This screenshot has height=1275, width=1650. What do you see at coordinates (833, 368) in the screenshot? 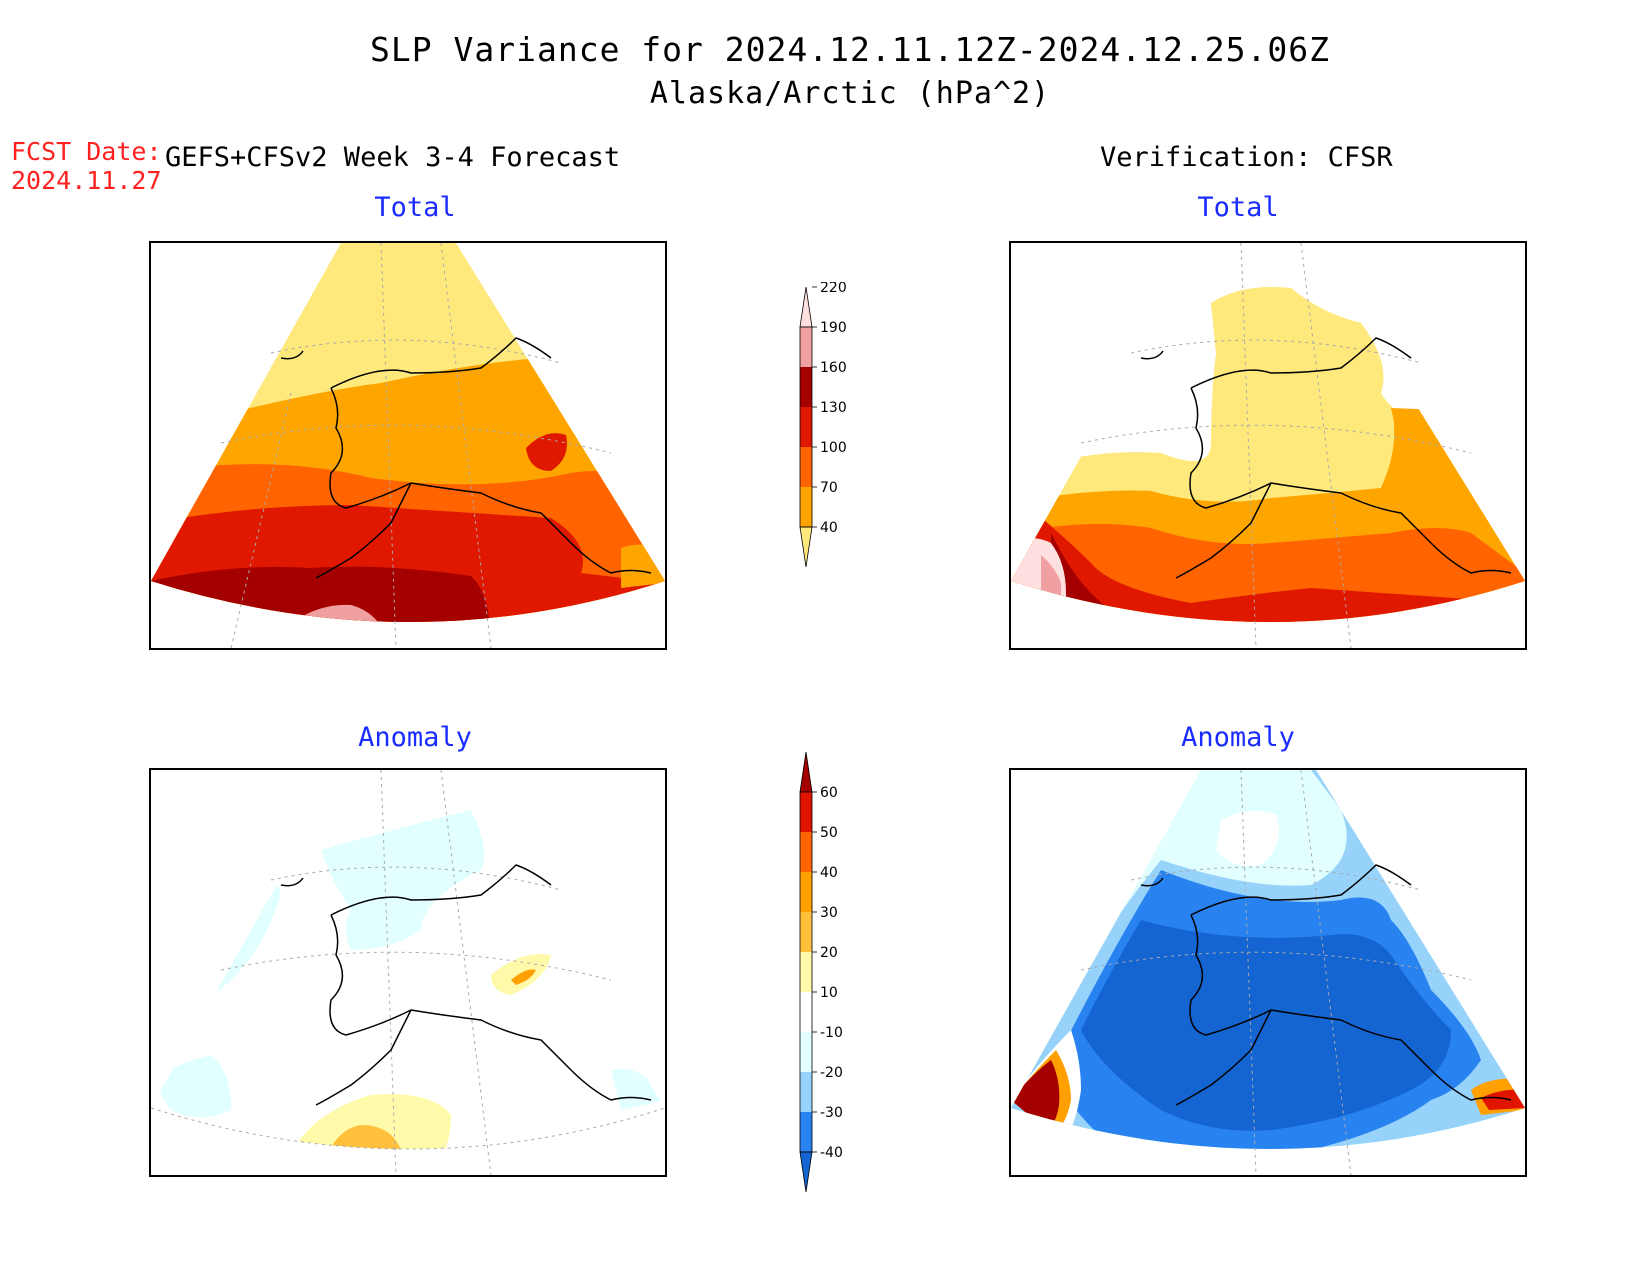
I see `colorbar-tick-label: 160` at bounding box center [833, 368].